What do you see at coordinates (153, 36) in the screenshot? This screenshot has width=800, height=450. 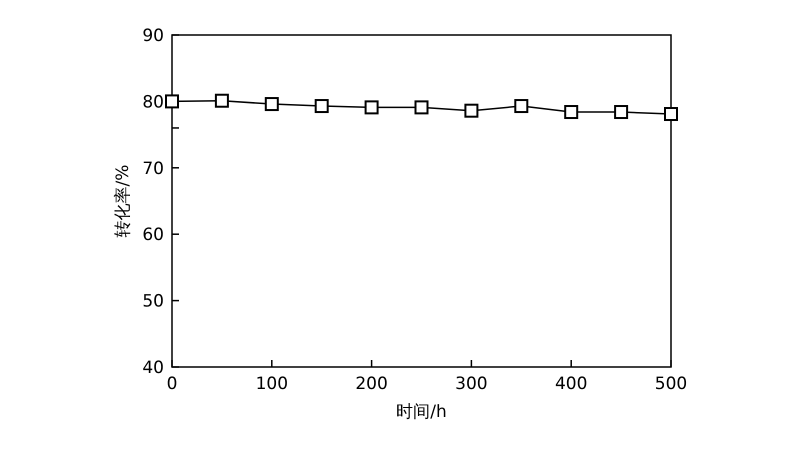 I see `y-tick-label: 90` at bounding box center [153, 36].